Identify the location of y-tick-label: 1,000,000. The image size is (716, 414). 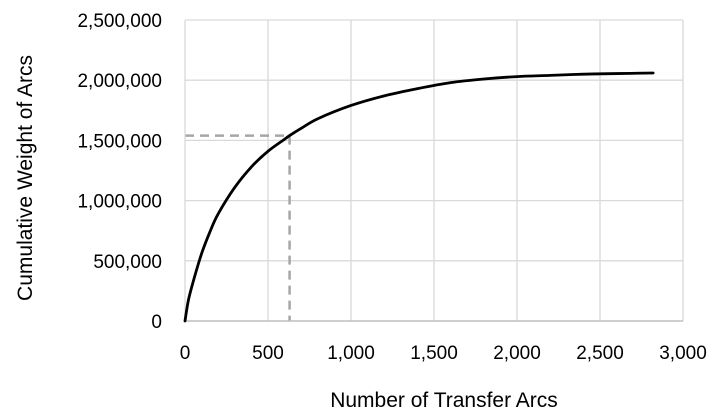
(119, 202).